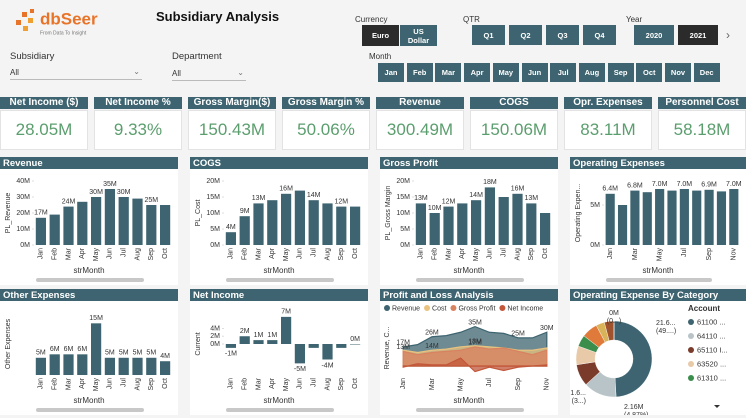  I want to click on filter-button: Jul, so click(563, 72).